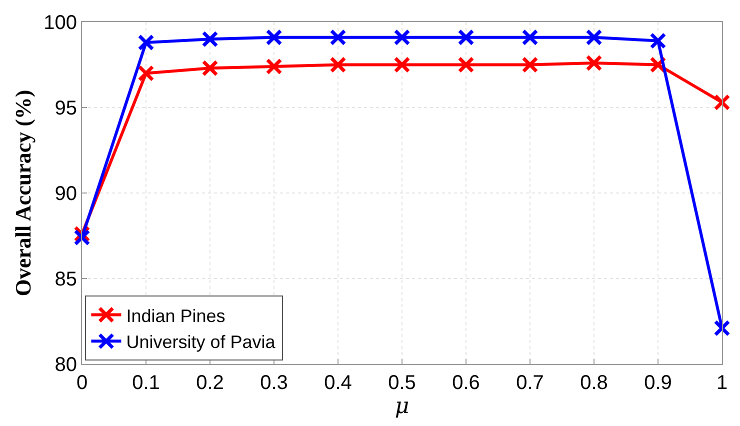 This screenshot has height=426, width=740. I want to click on x-tick-label: 0.5, so click(402, 383).